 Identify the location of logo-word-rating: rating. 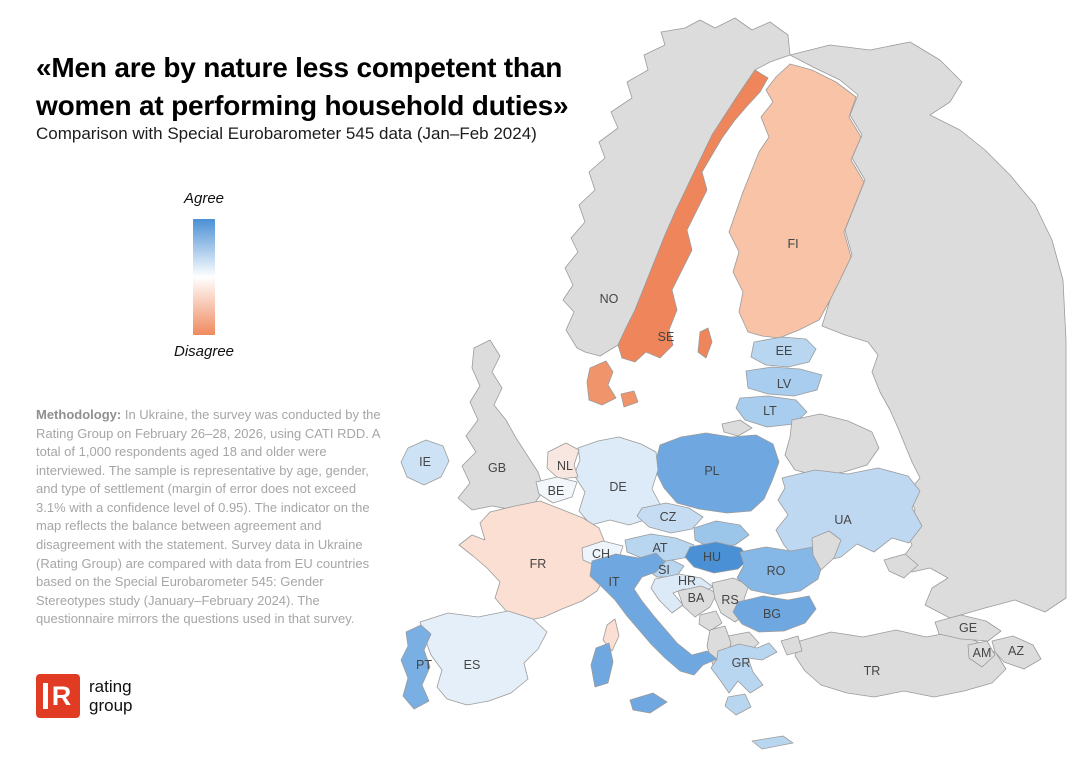
(110, 686).